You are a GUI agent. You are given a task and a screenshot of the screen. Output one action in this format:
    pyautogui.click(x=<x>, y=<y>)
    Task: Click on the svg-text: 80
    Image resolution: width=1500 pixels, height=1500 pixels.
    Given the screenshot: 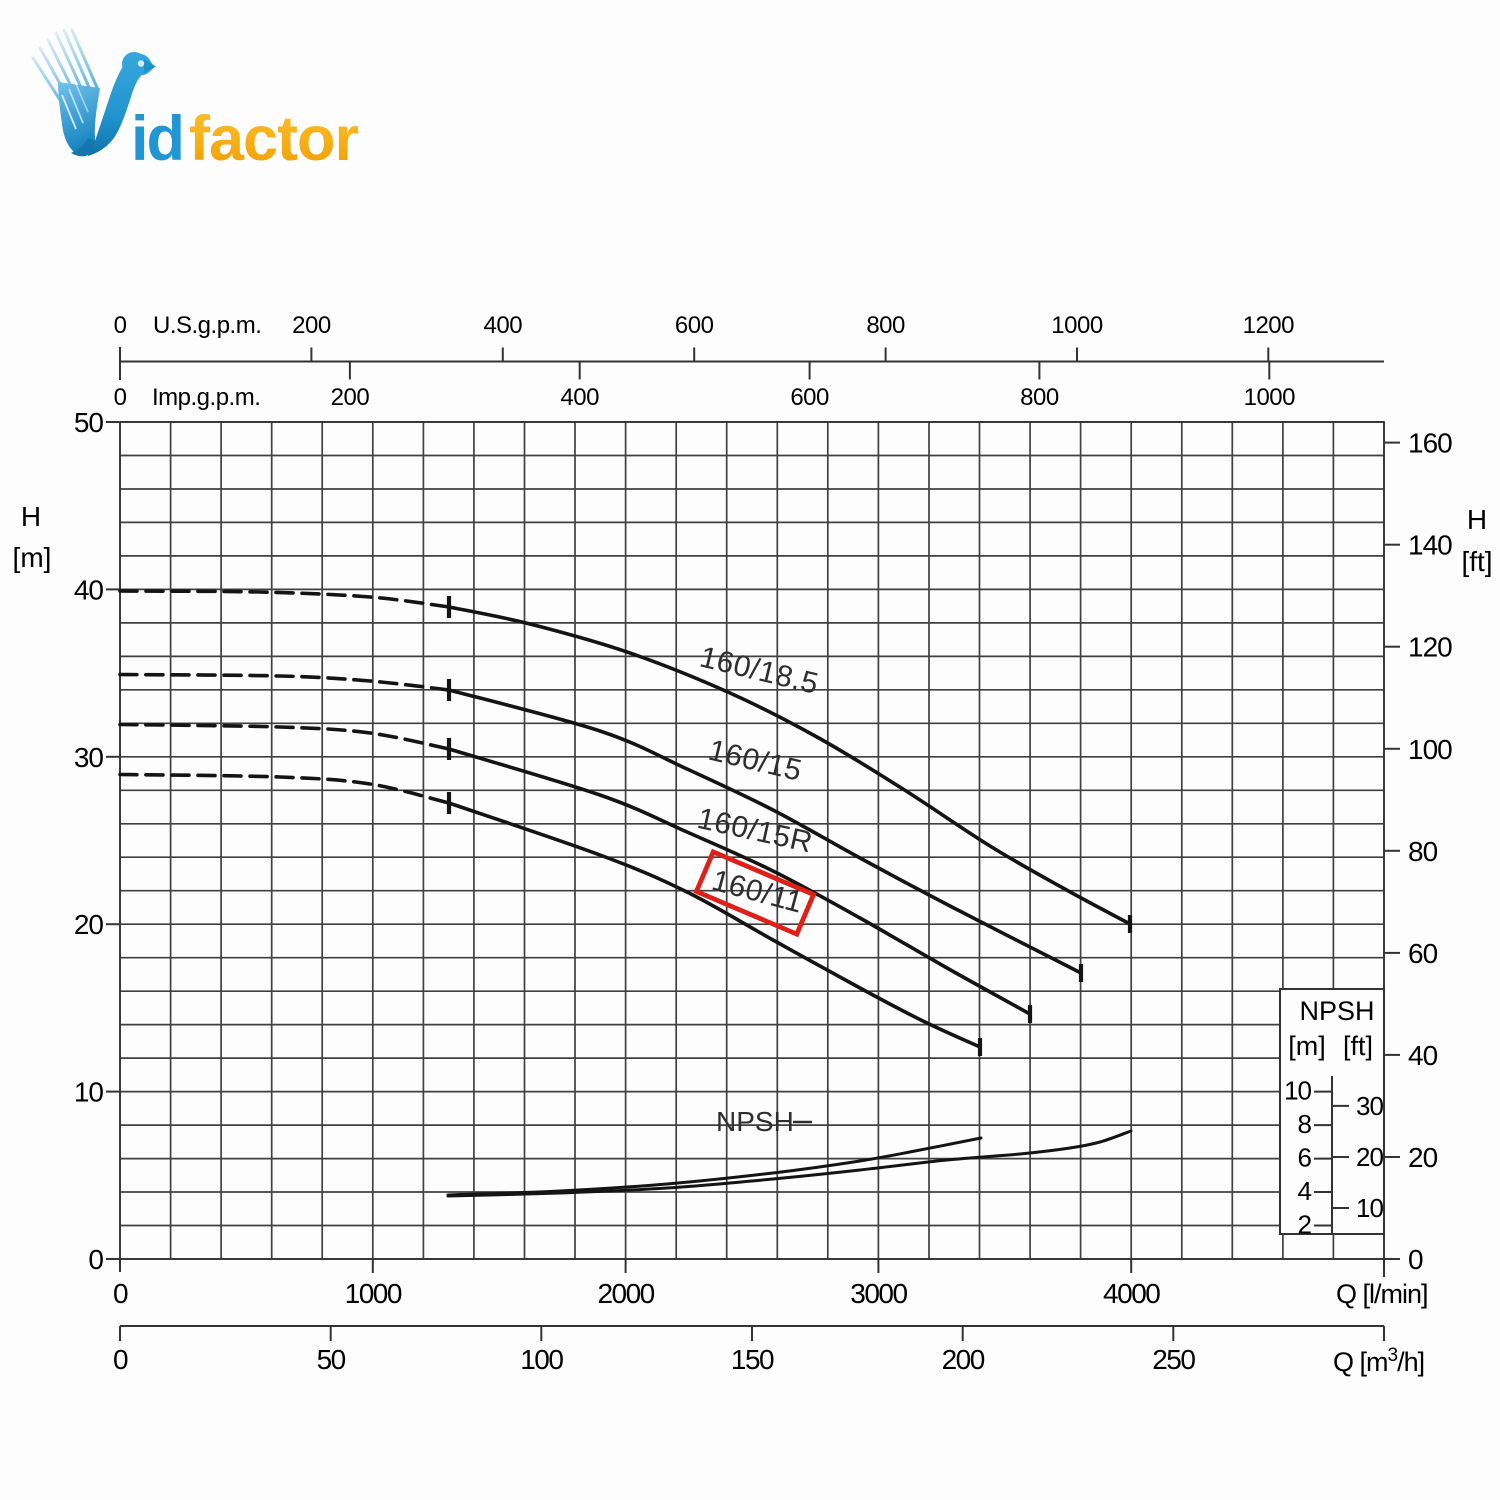 What is the action you would take?
    pyautogui.click(x=1423, y=851)
    